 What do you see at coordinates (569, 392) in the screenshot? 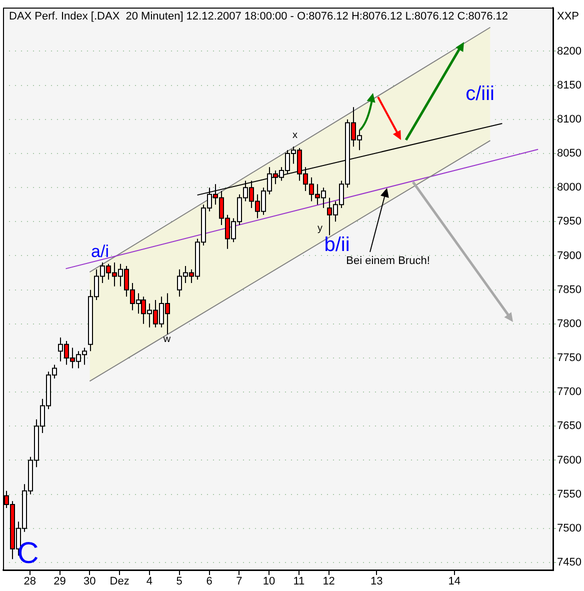
I see `y-tick-label: 7700` at bounding box center [569, 392].